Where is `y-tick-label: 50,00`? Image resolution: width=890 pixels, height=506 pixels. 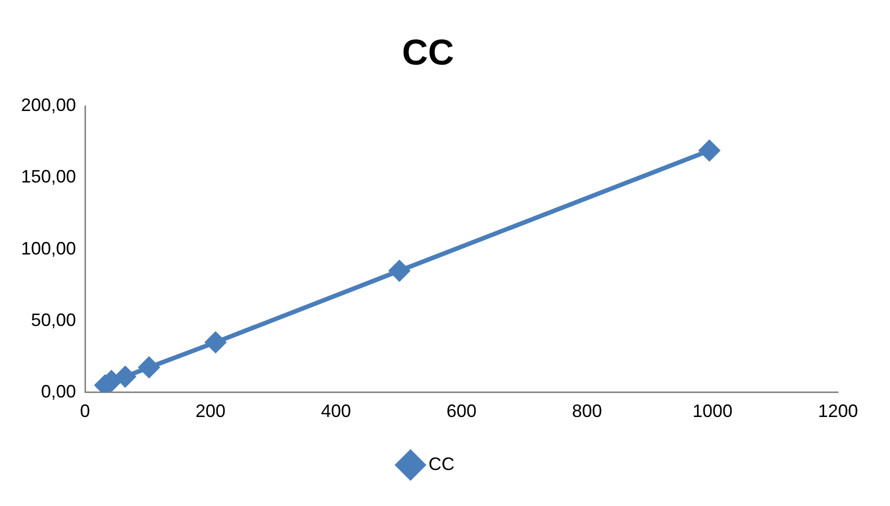
y-tick-label: 50,00 is located at coordinates (53, 320).